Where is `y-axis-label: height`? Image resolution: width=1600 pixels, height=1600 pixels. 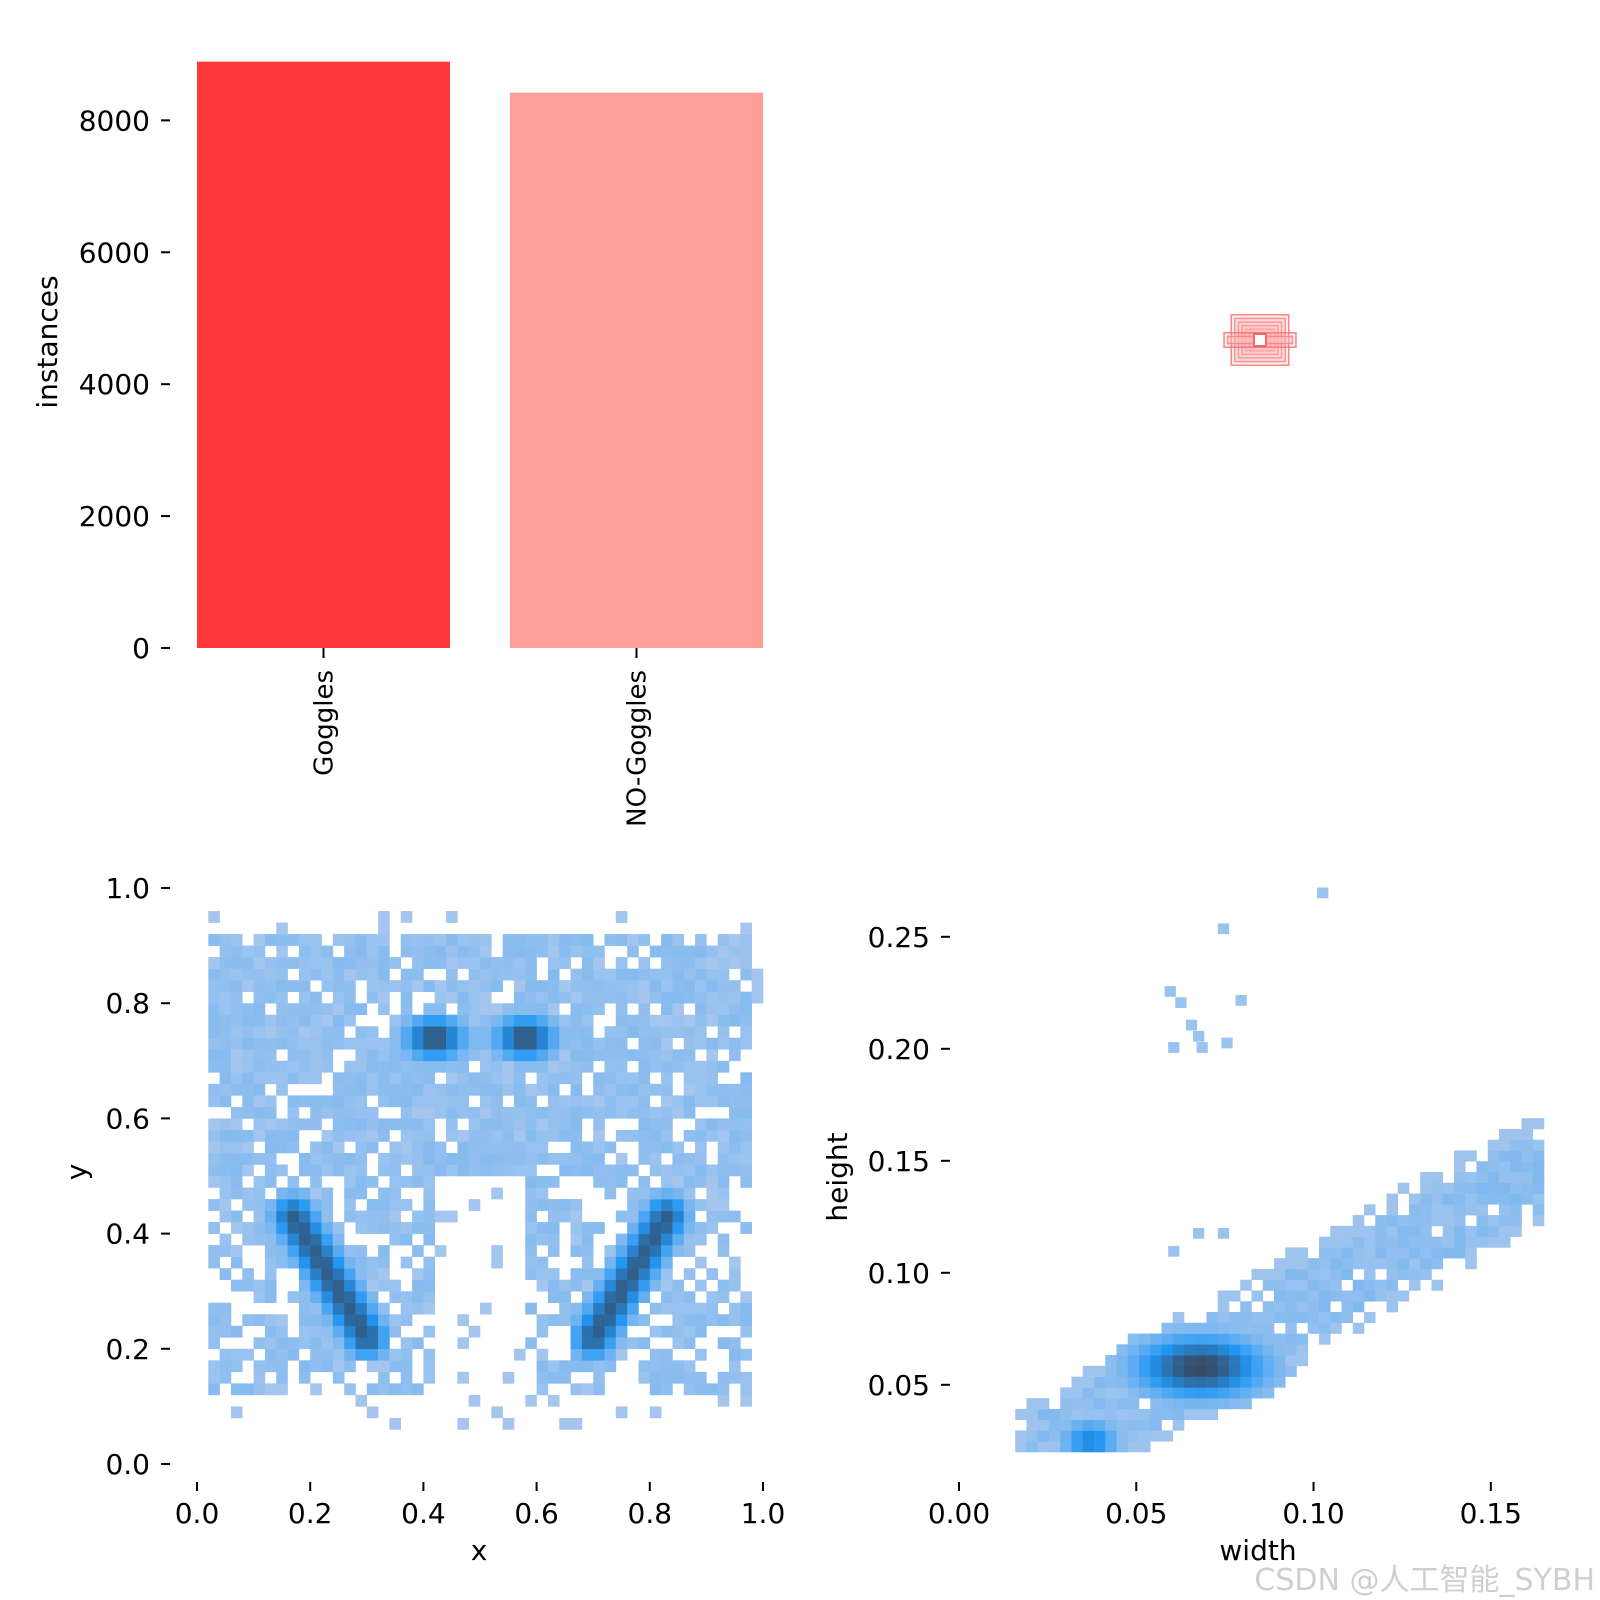
y-axis-label: height is located at coordinates (837, 1176).